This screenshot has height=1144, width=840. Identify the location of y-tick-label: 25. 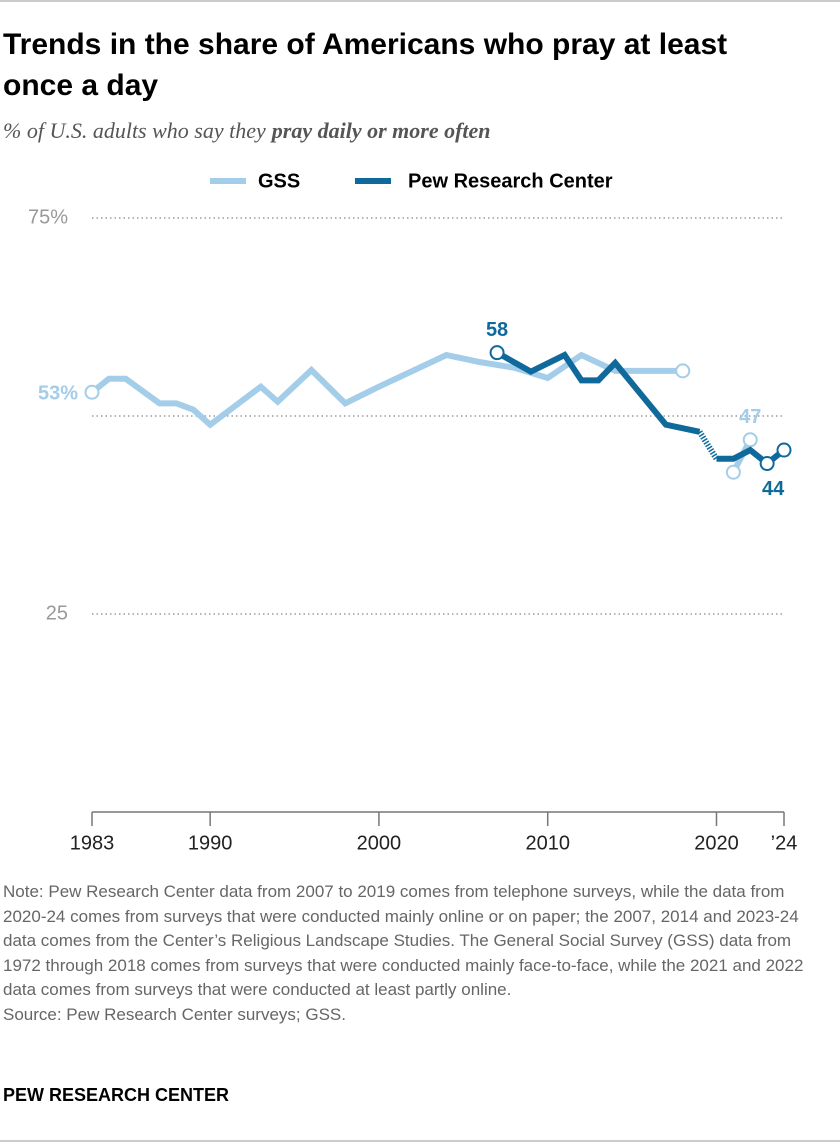
(57, 613).